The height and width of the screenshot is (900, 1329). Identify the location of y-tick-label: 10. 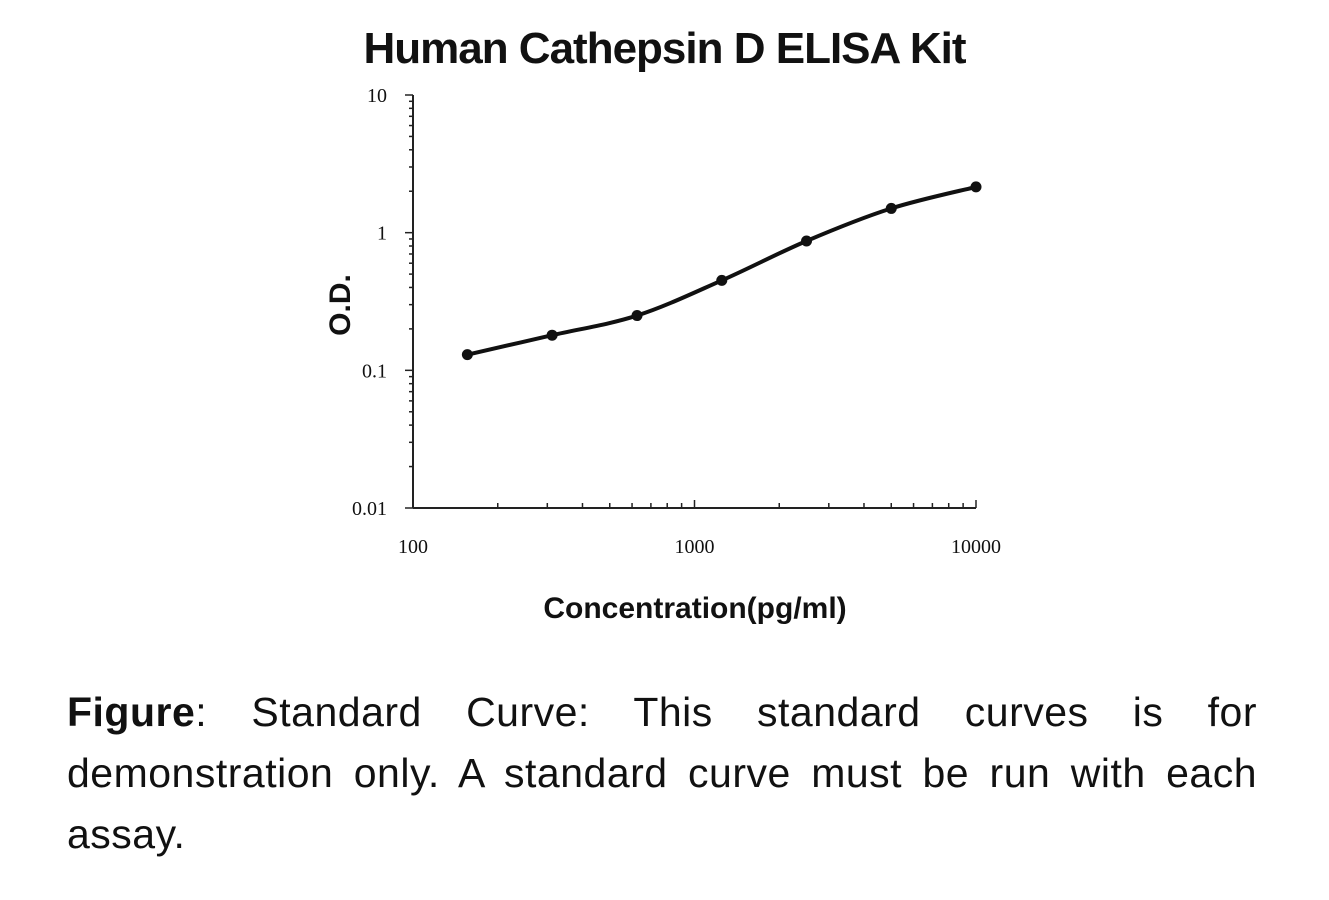
(377, 96).